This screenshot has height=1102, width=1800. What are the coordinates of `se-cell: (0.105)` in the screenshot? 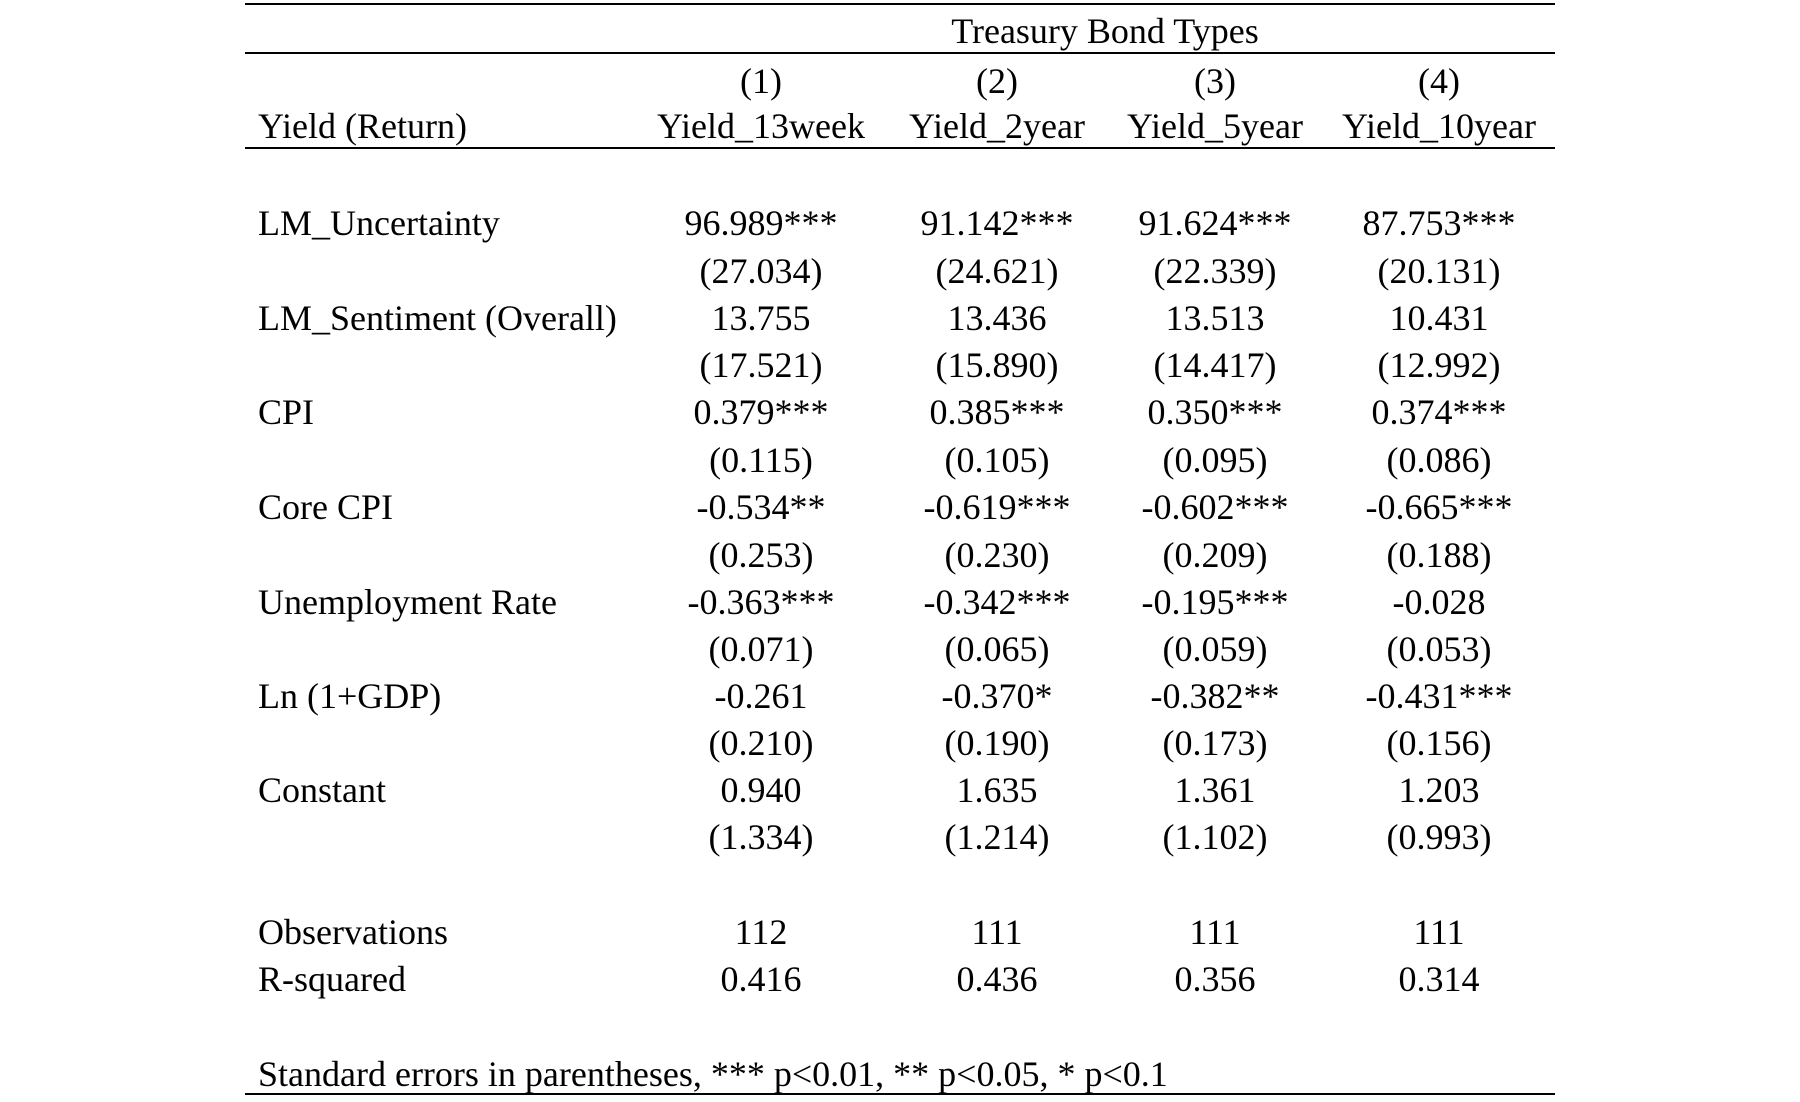 It's located at (997, 460).